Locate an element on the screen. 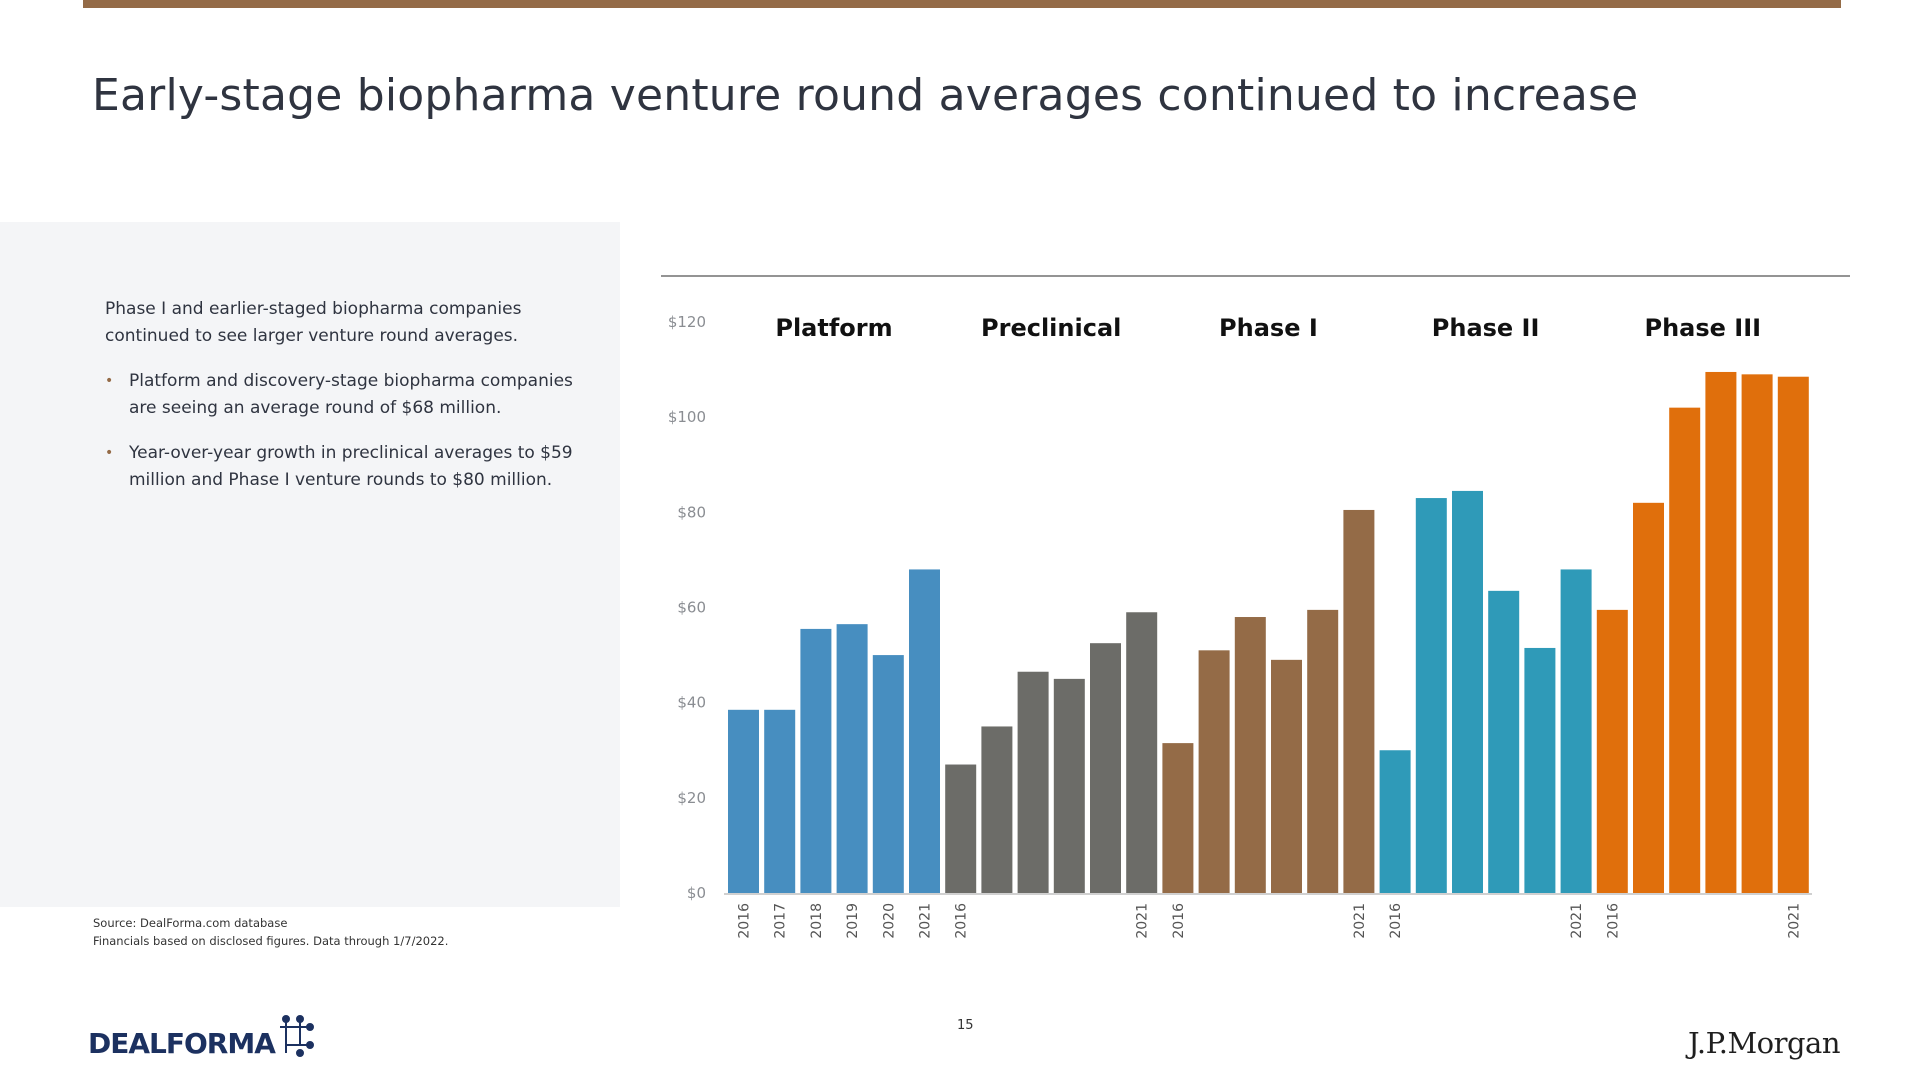 This screenshot has width=1920, height=1080. group-label-platform: Platform is located at coordinates (833, 328).